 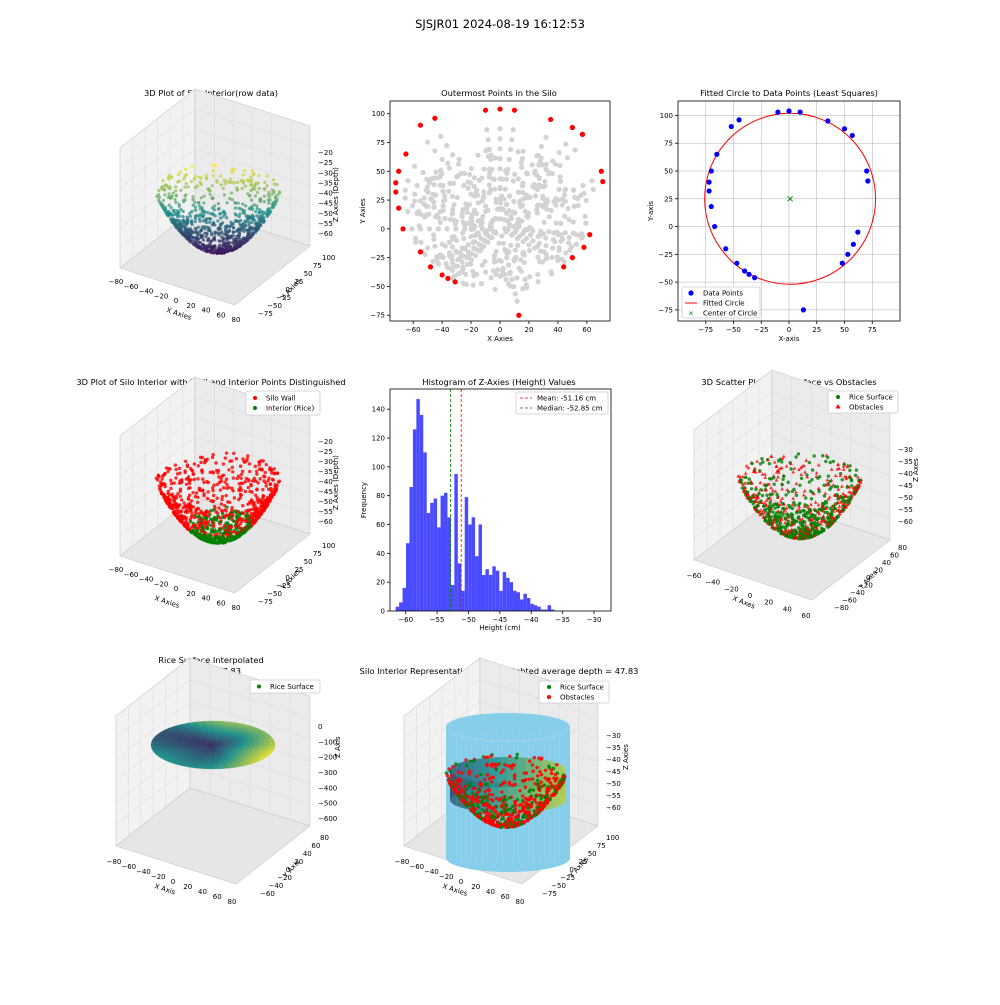 What do you see at coordinates (191, 306) in the screenshot?
I see `x-tick-label: 20` at bounding box center [191, 306].